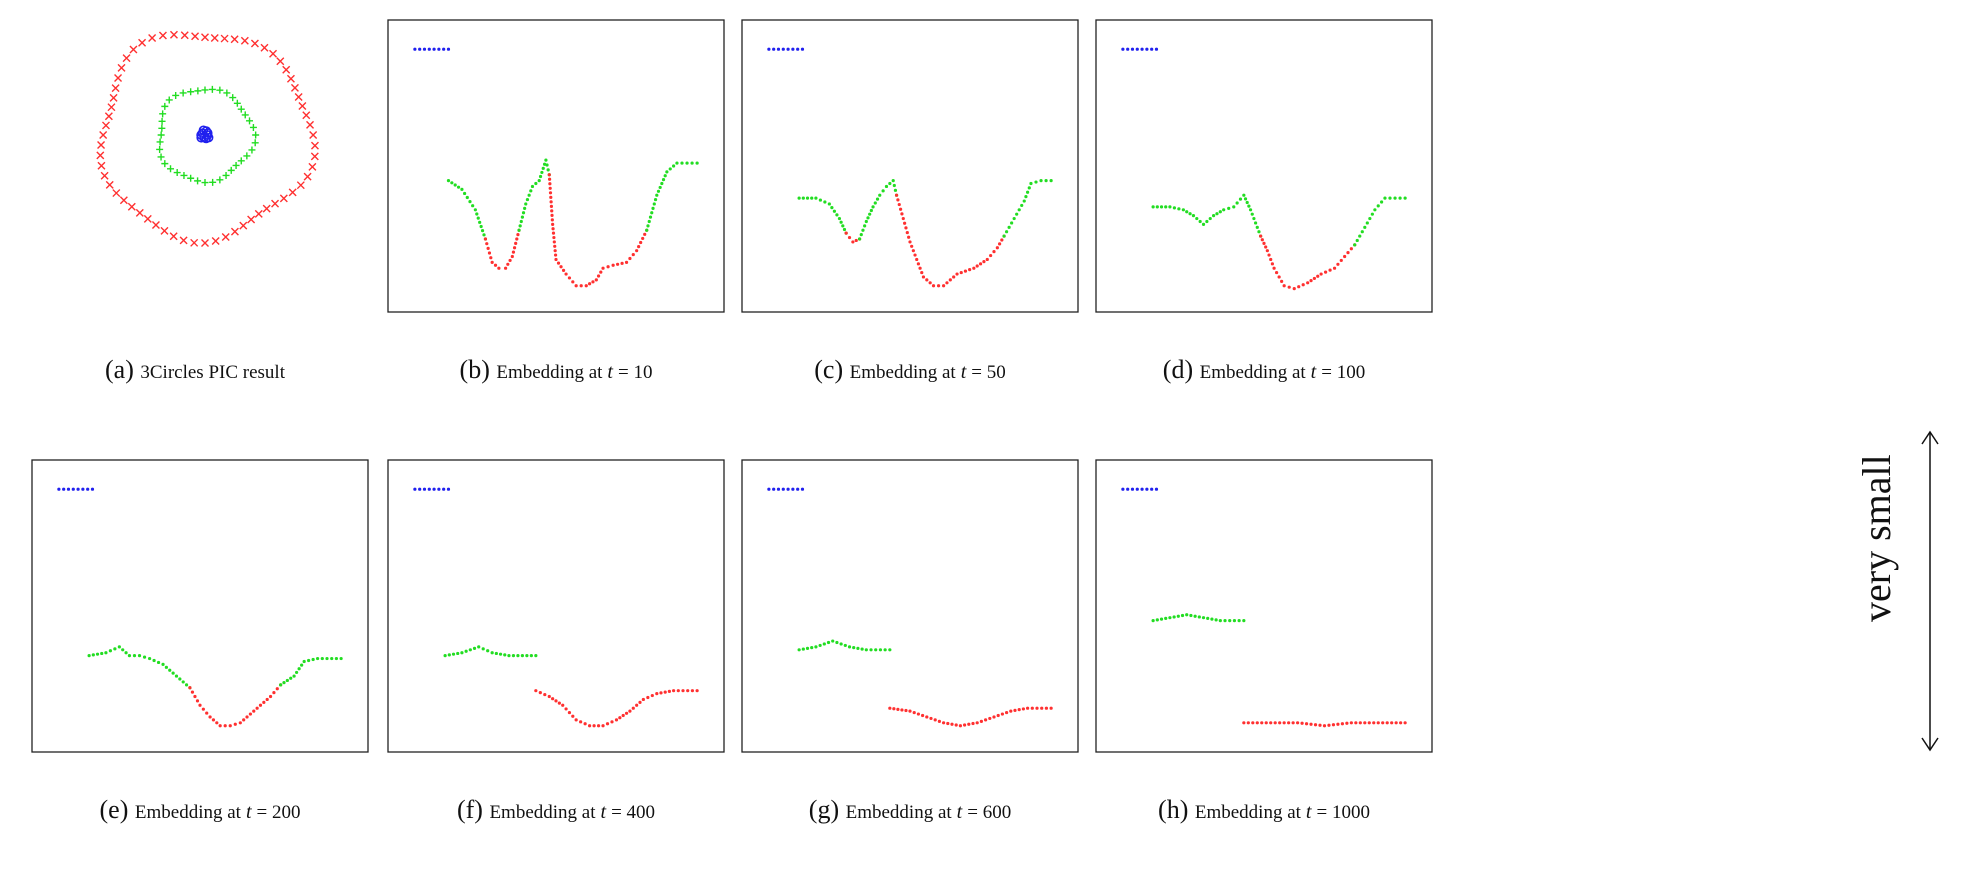 The width and height of the screenshot is (1966, 876). I want to click on caption-e: (e) Embedding at t = 200, so click(200, 809).